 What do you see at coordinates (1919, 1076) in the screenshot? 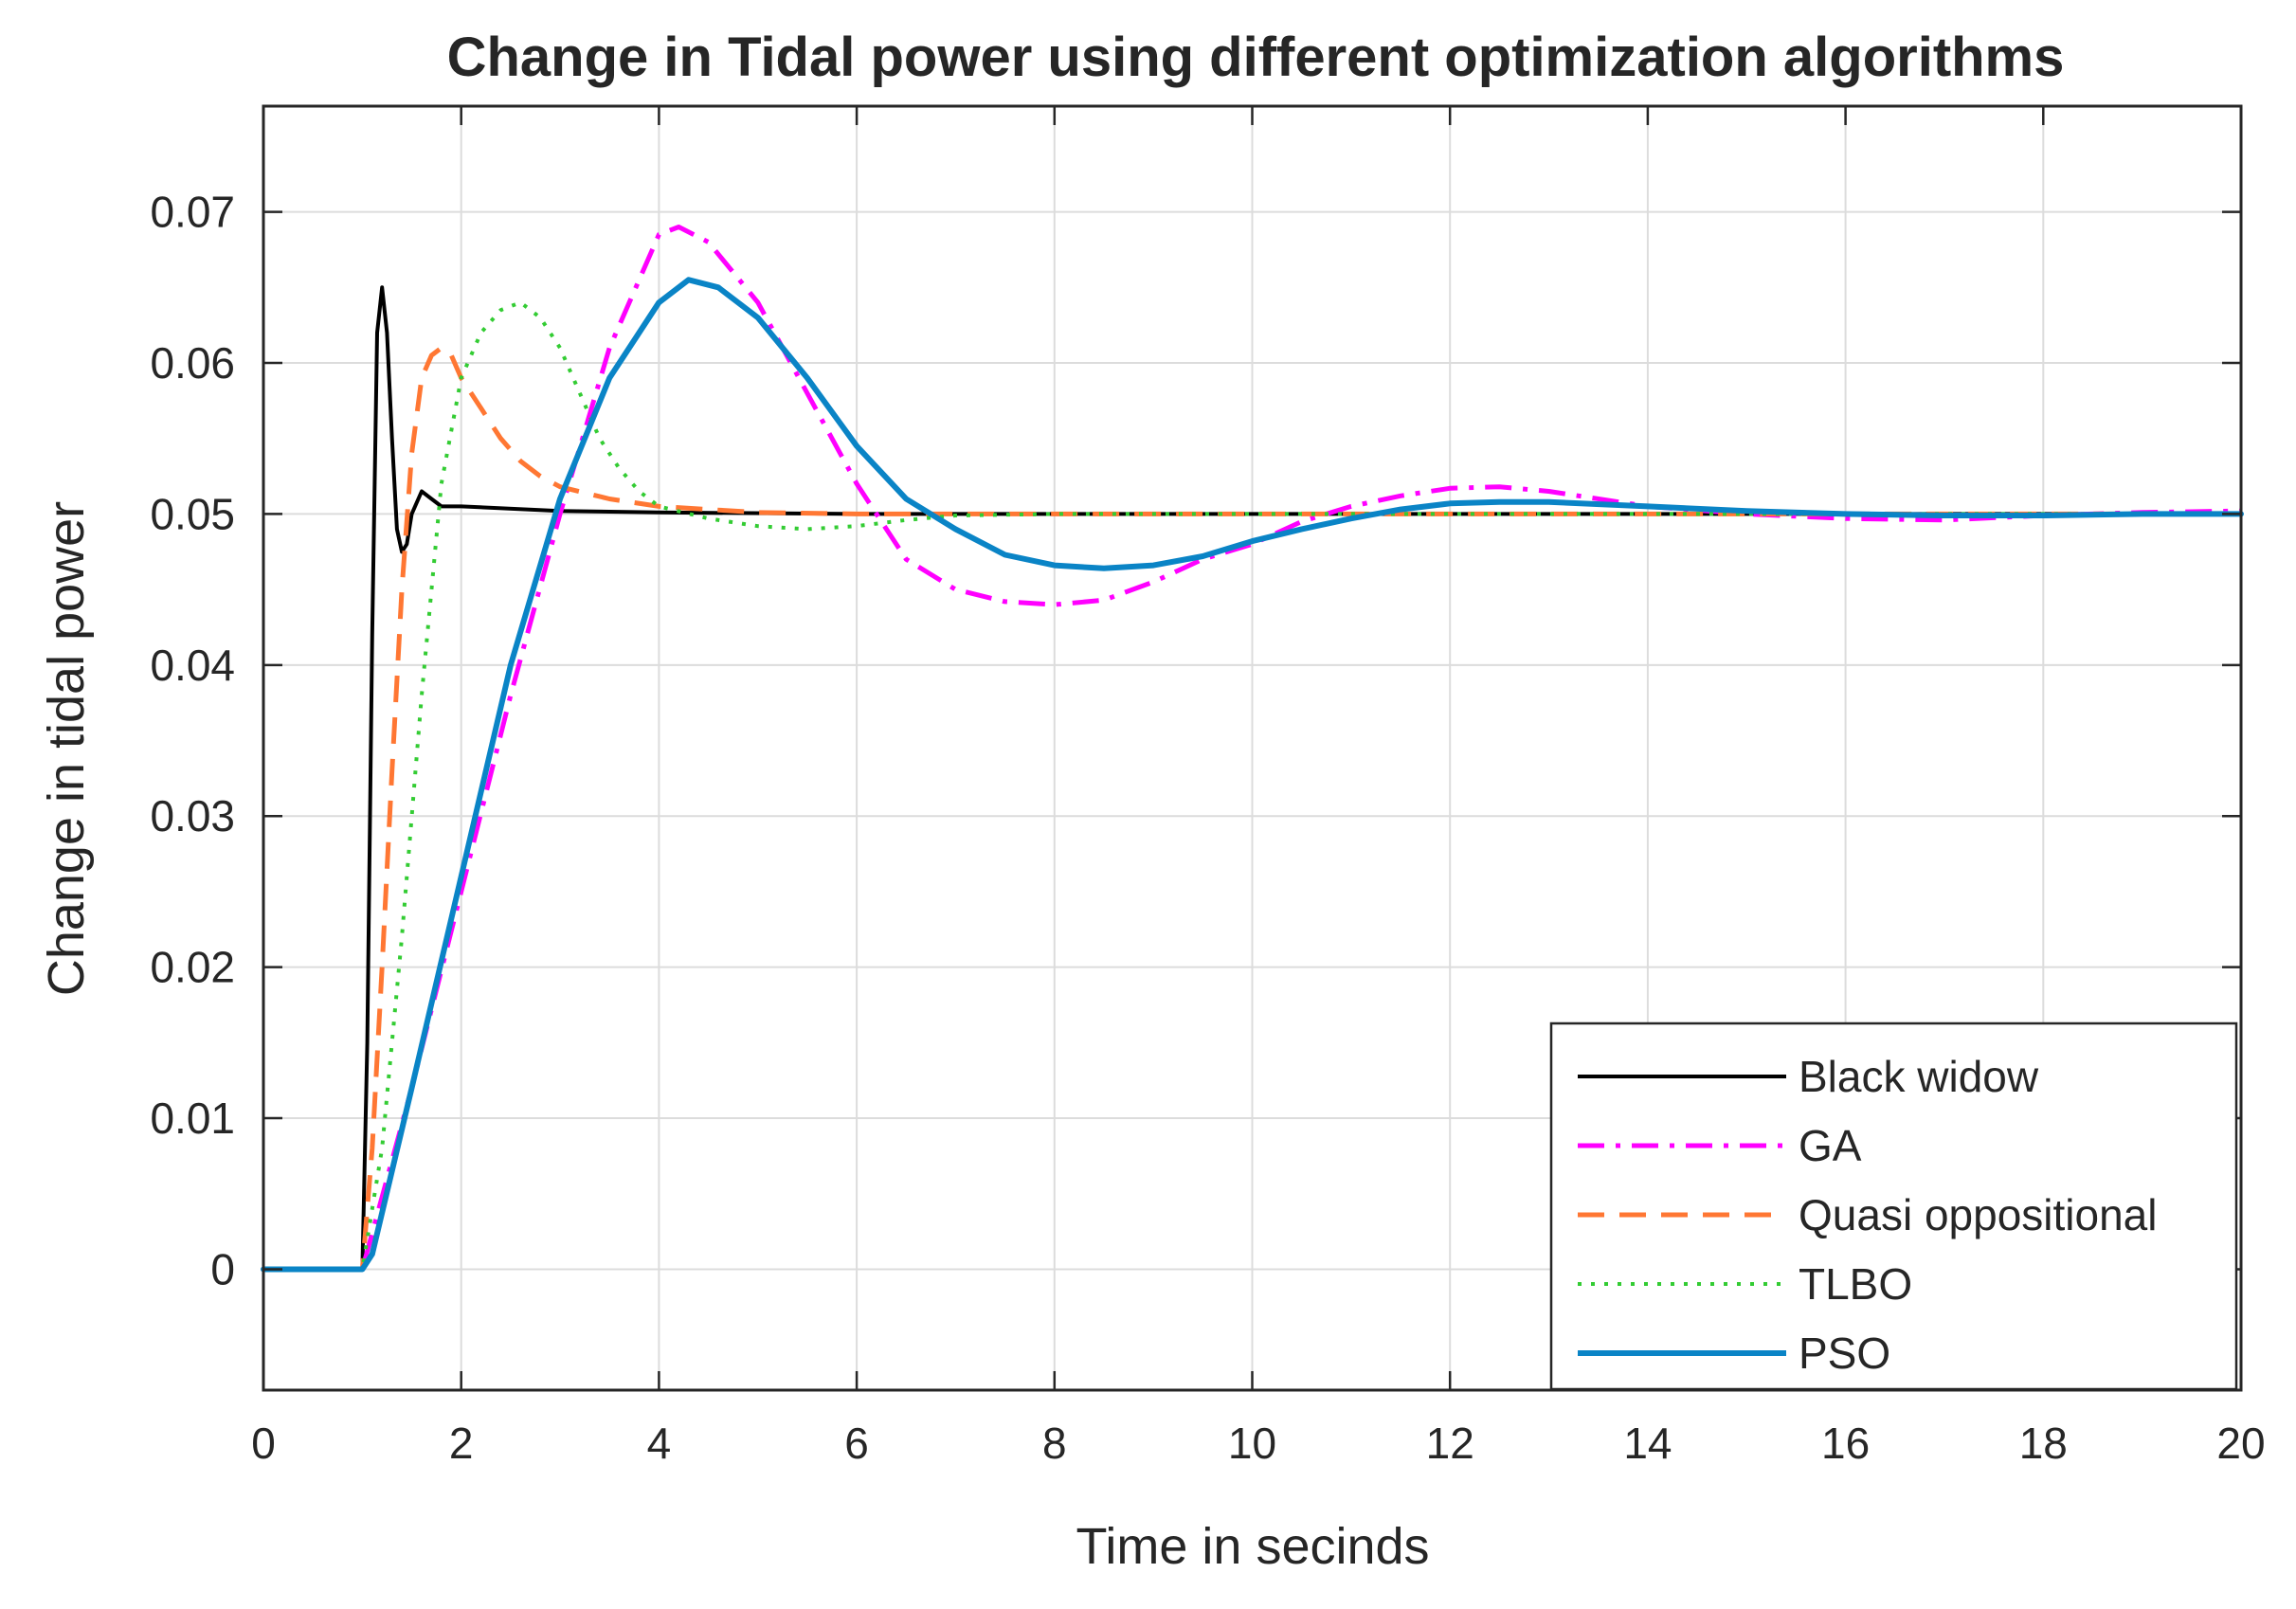
I see `legend-label: Black widow` at bounding box center [1919, 1076].